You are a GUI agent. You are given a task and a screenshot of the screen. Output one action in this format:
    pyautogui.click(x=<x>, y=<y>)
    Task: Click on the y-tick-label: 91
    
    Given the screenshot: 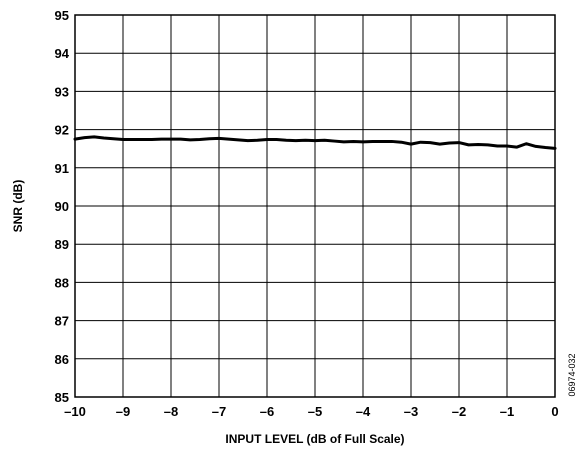 What is the action you would take?
    pyautogui.click(x=62, y=168)
    